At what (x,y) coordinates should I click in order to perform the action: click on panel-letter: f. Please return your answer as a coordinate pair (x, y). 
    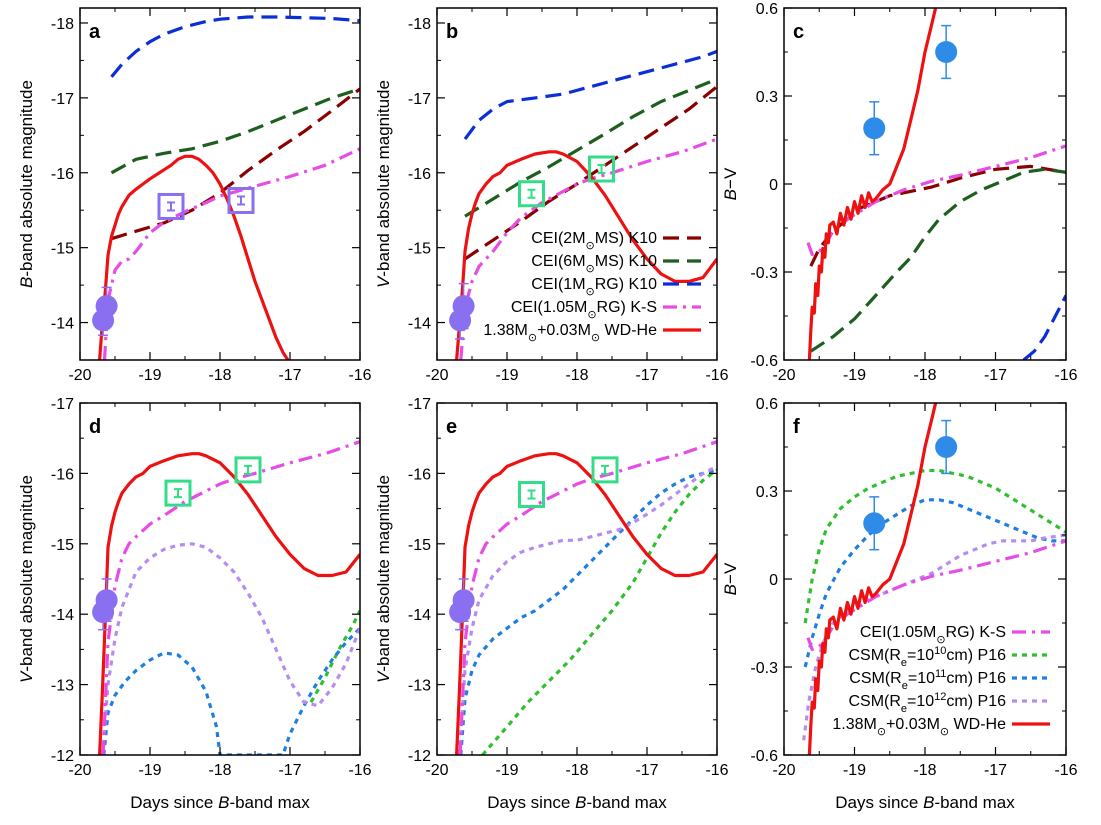
    Looking at the image, I should click on (796, 427).